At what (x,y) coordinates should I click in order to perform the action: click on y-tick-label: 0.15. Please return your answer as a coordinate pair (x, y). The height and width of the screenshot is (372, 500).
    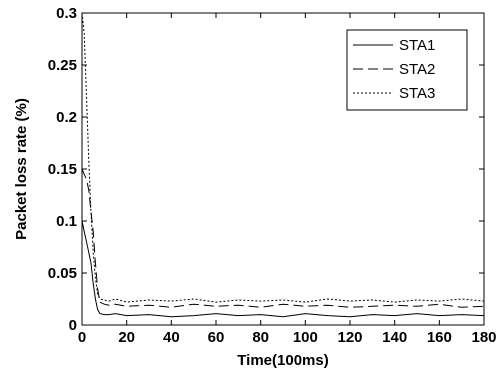
    Looking at the image, I should click on (62, 169).